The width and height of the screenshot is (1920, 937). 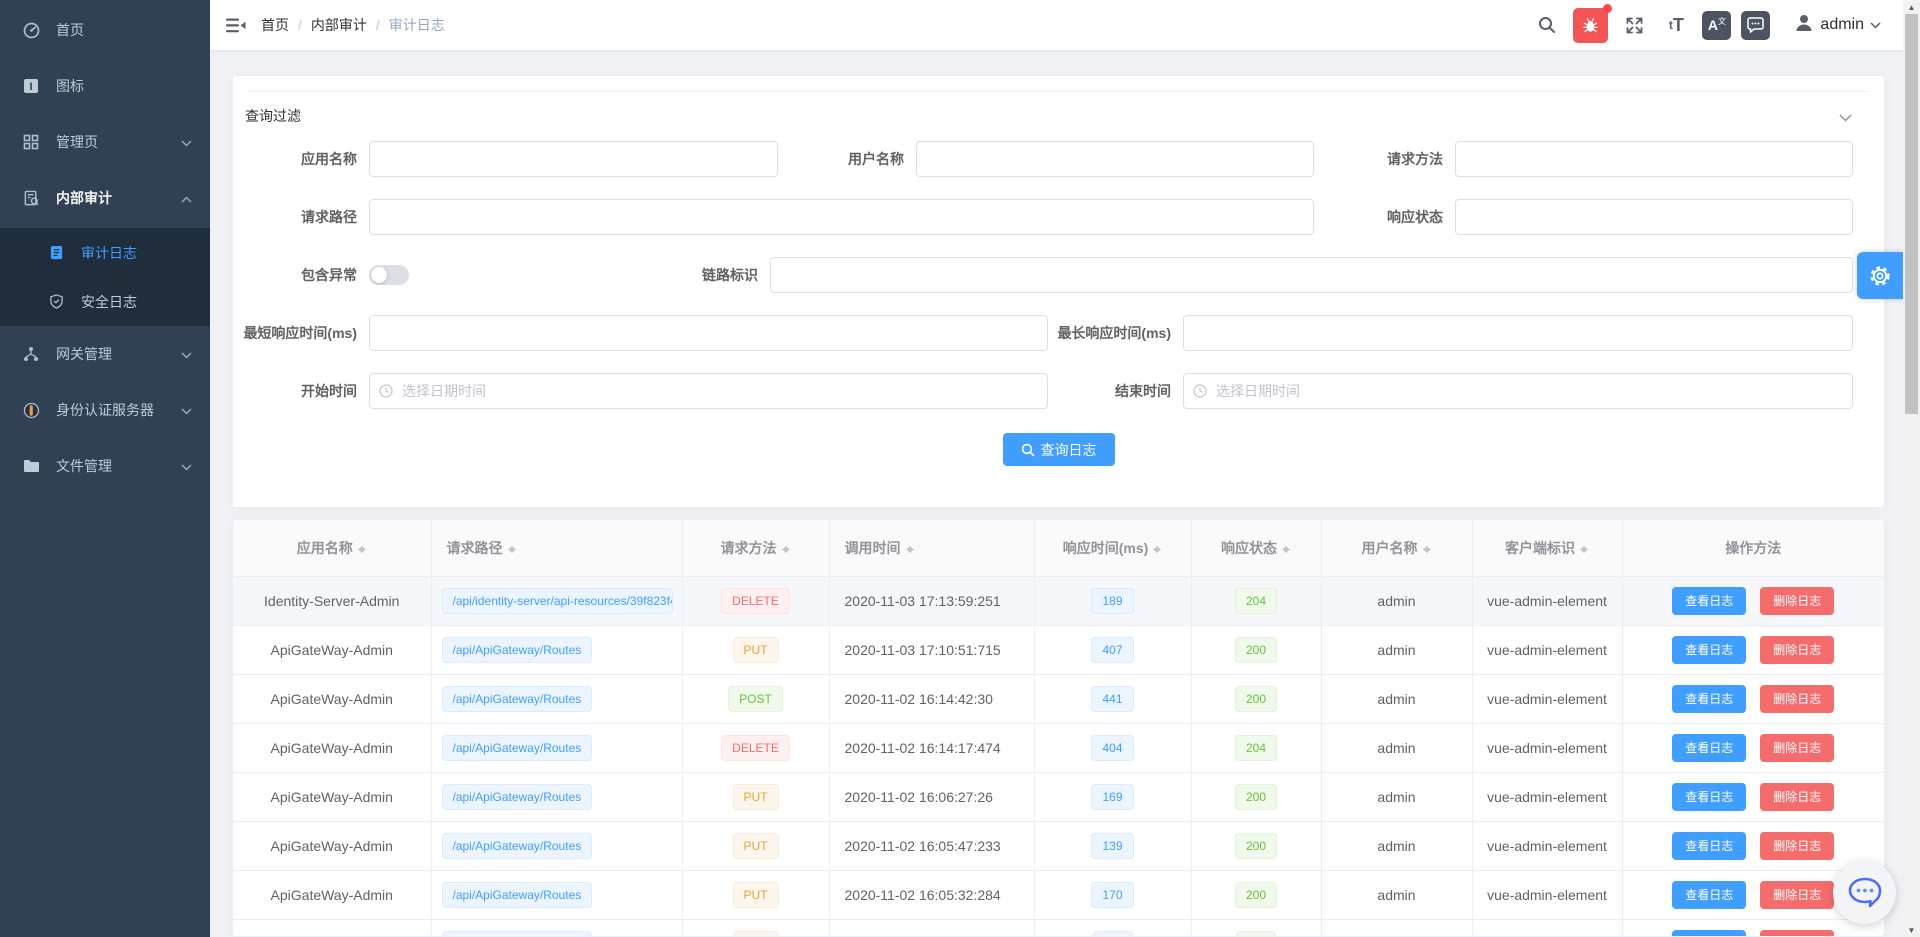 What do you see at coordinates (1654, 217) in the screenshot?
I see `response-status-input` at bounding box center [1654, 217].